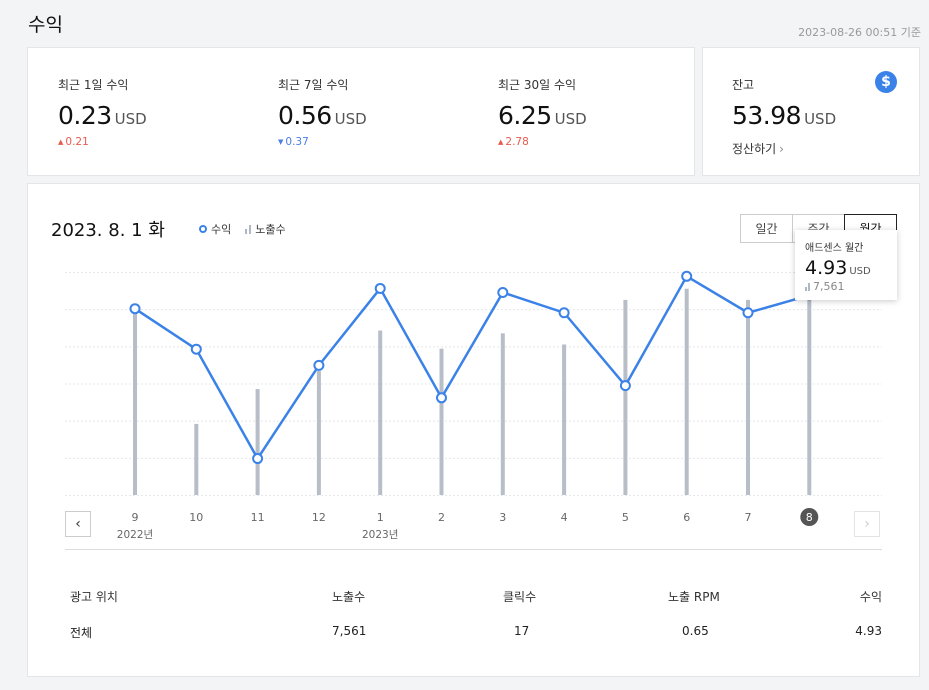 This screenshot has height=690, width=929. Describe the element at coordinates (281, 142) in the screenshot. I see `down-triangle-icon: ▼` at that location.